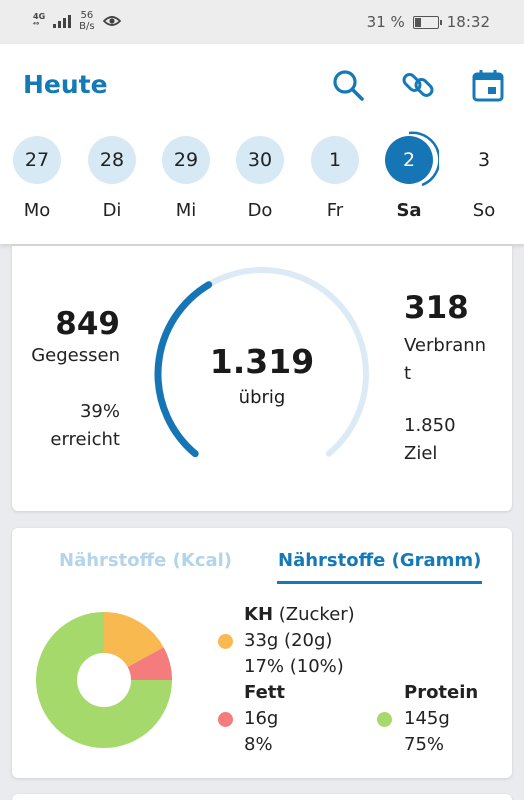 This screenshot has width=524, height=800. Describe the element at coordinates (37, 160) in the screenshot. I see `day-number: 27` at that location.